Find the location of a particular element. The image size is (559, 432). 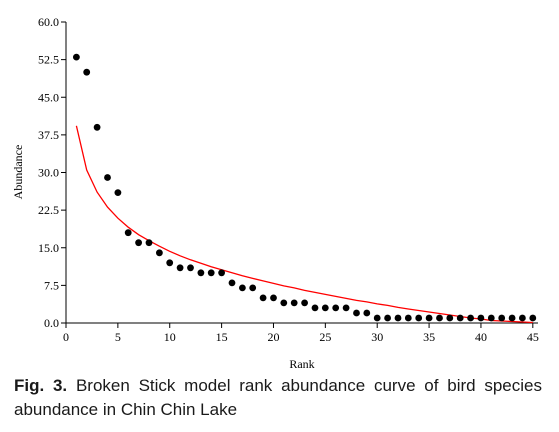

y-axis: 0.0 7.5 15.0 22.5 30.0 37.5 45.0 52.5 60.0 is located at coordinates (52, 172).